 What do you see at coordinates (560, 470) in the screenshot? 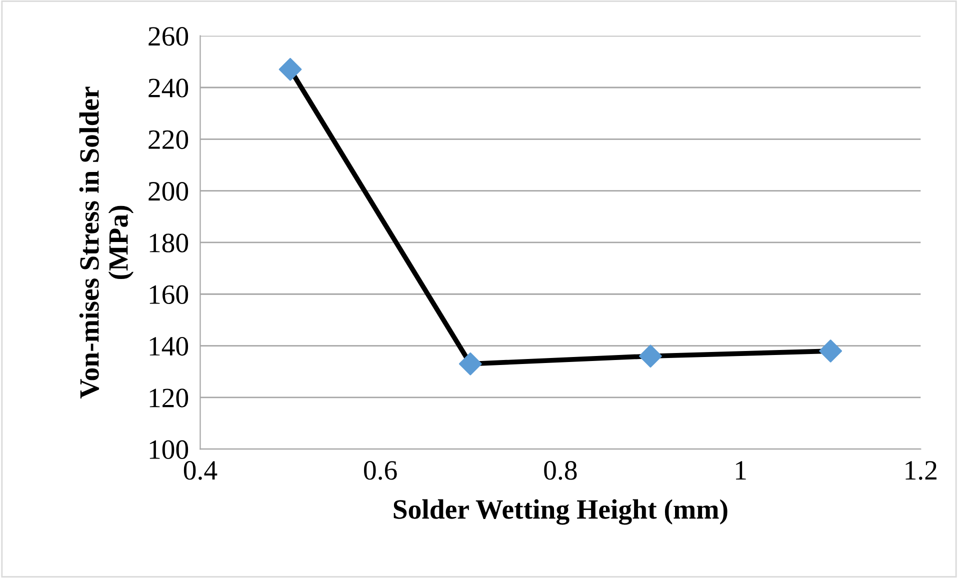
I see `x-tick-label: 0.8` at bounding box center [560, 470].